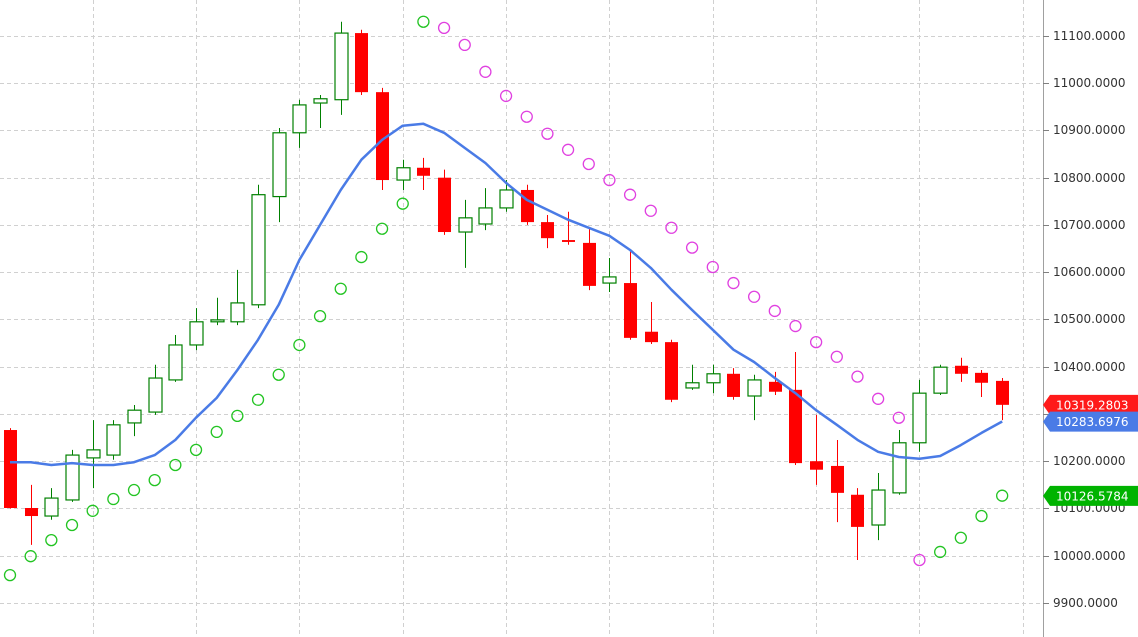 This screenshot has height=637, width=1138. What do you see at coordinates (1089, 178) in the screenshot?
I see `y-tick-label: 10800.0000` at bounding box center [1089, 178].